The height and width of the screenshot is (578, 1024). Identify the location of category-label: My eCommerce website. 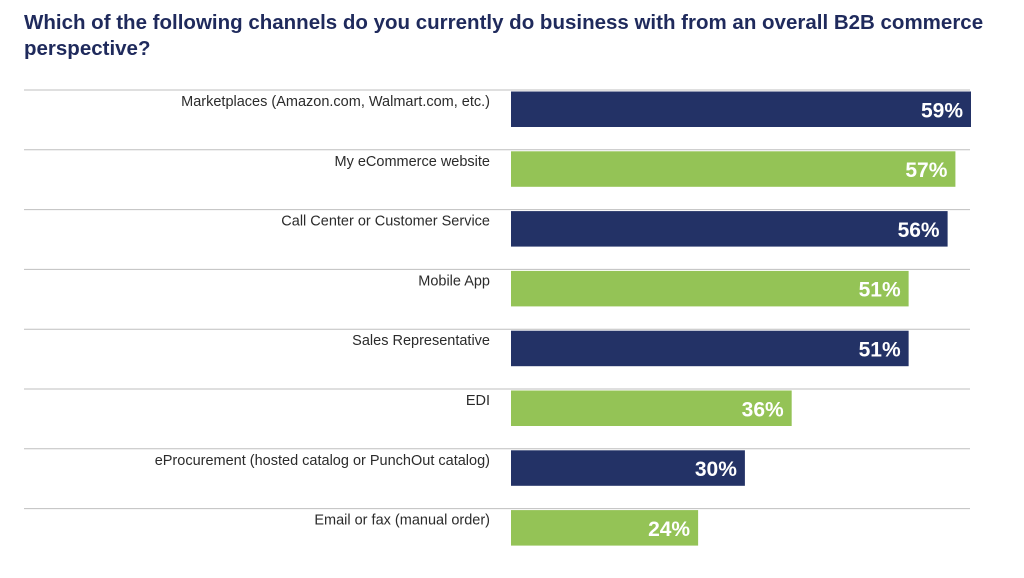
(412, 162).